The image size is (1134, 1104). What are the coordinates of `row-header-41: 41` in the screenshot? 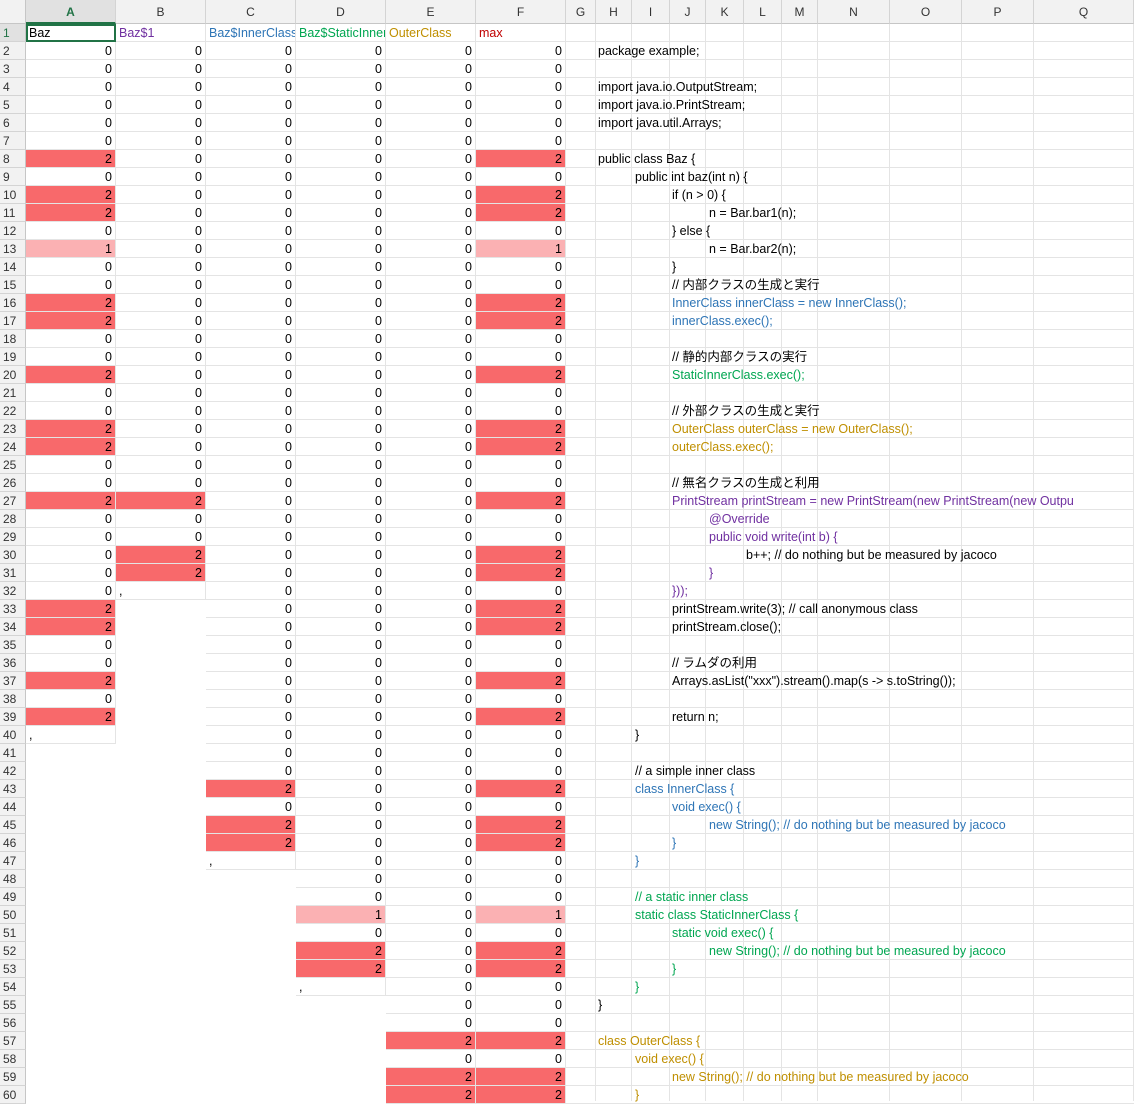 It's located at (13, 753).